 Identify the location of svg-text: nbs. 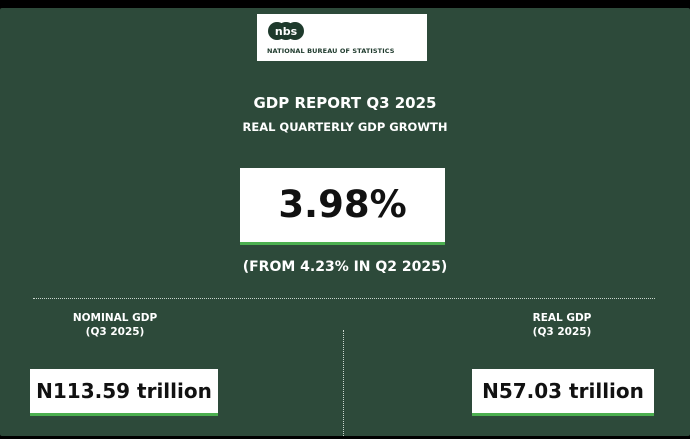
(286, 31).